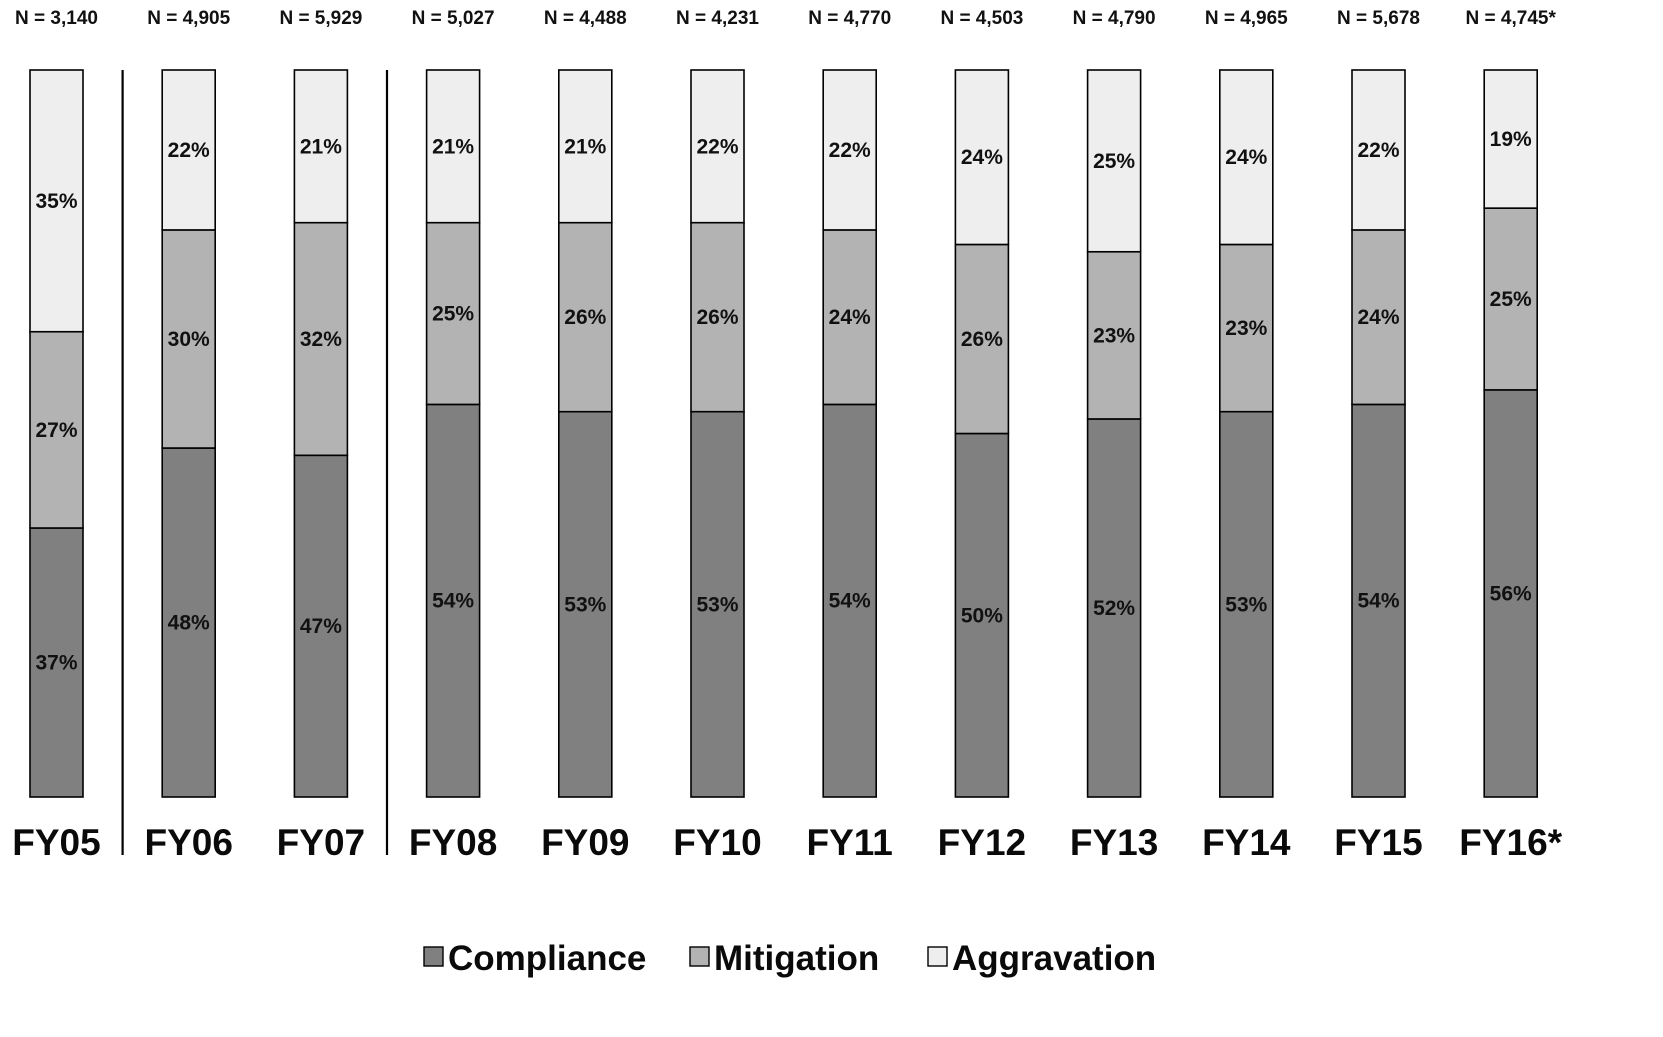 The image size is (1663, 1037). I want to click on legend-swatch-mitigation, so click(699, 956).